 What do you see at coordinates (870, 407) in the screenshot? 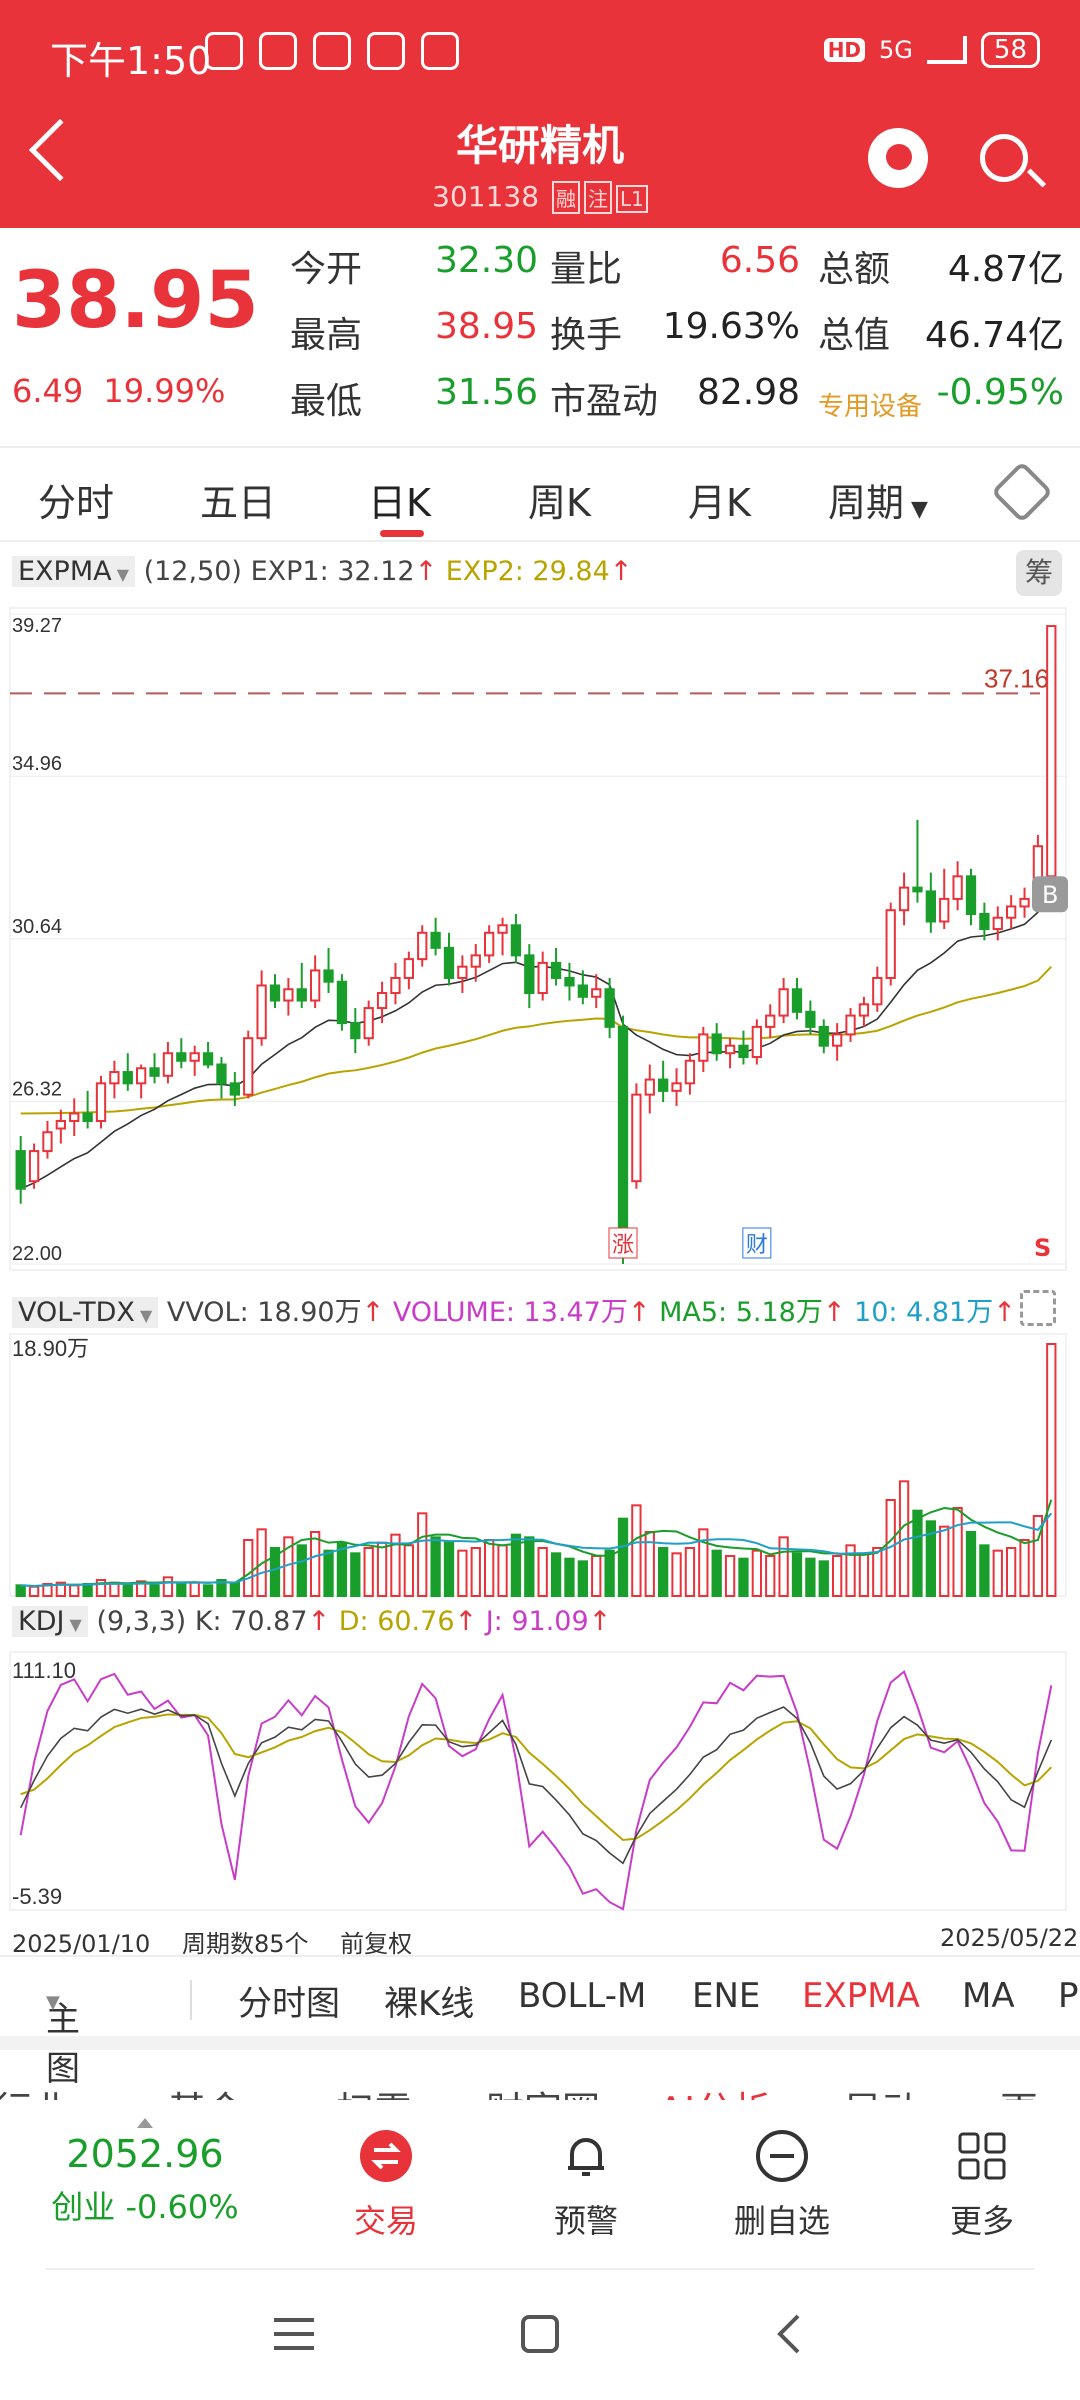
I see `quote-label: 专用设备` at bounding box center [870, 407].